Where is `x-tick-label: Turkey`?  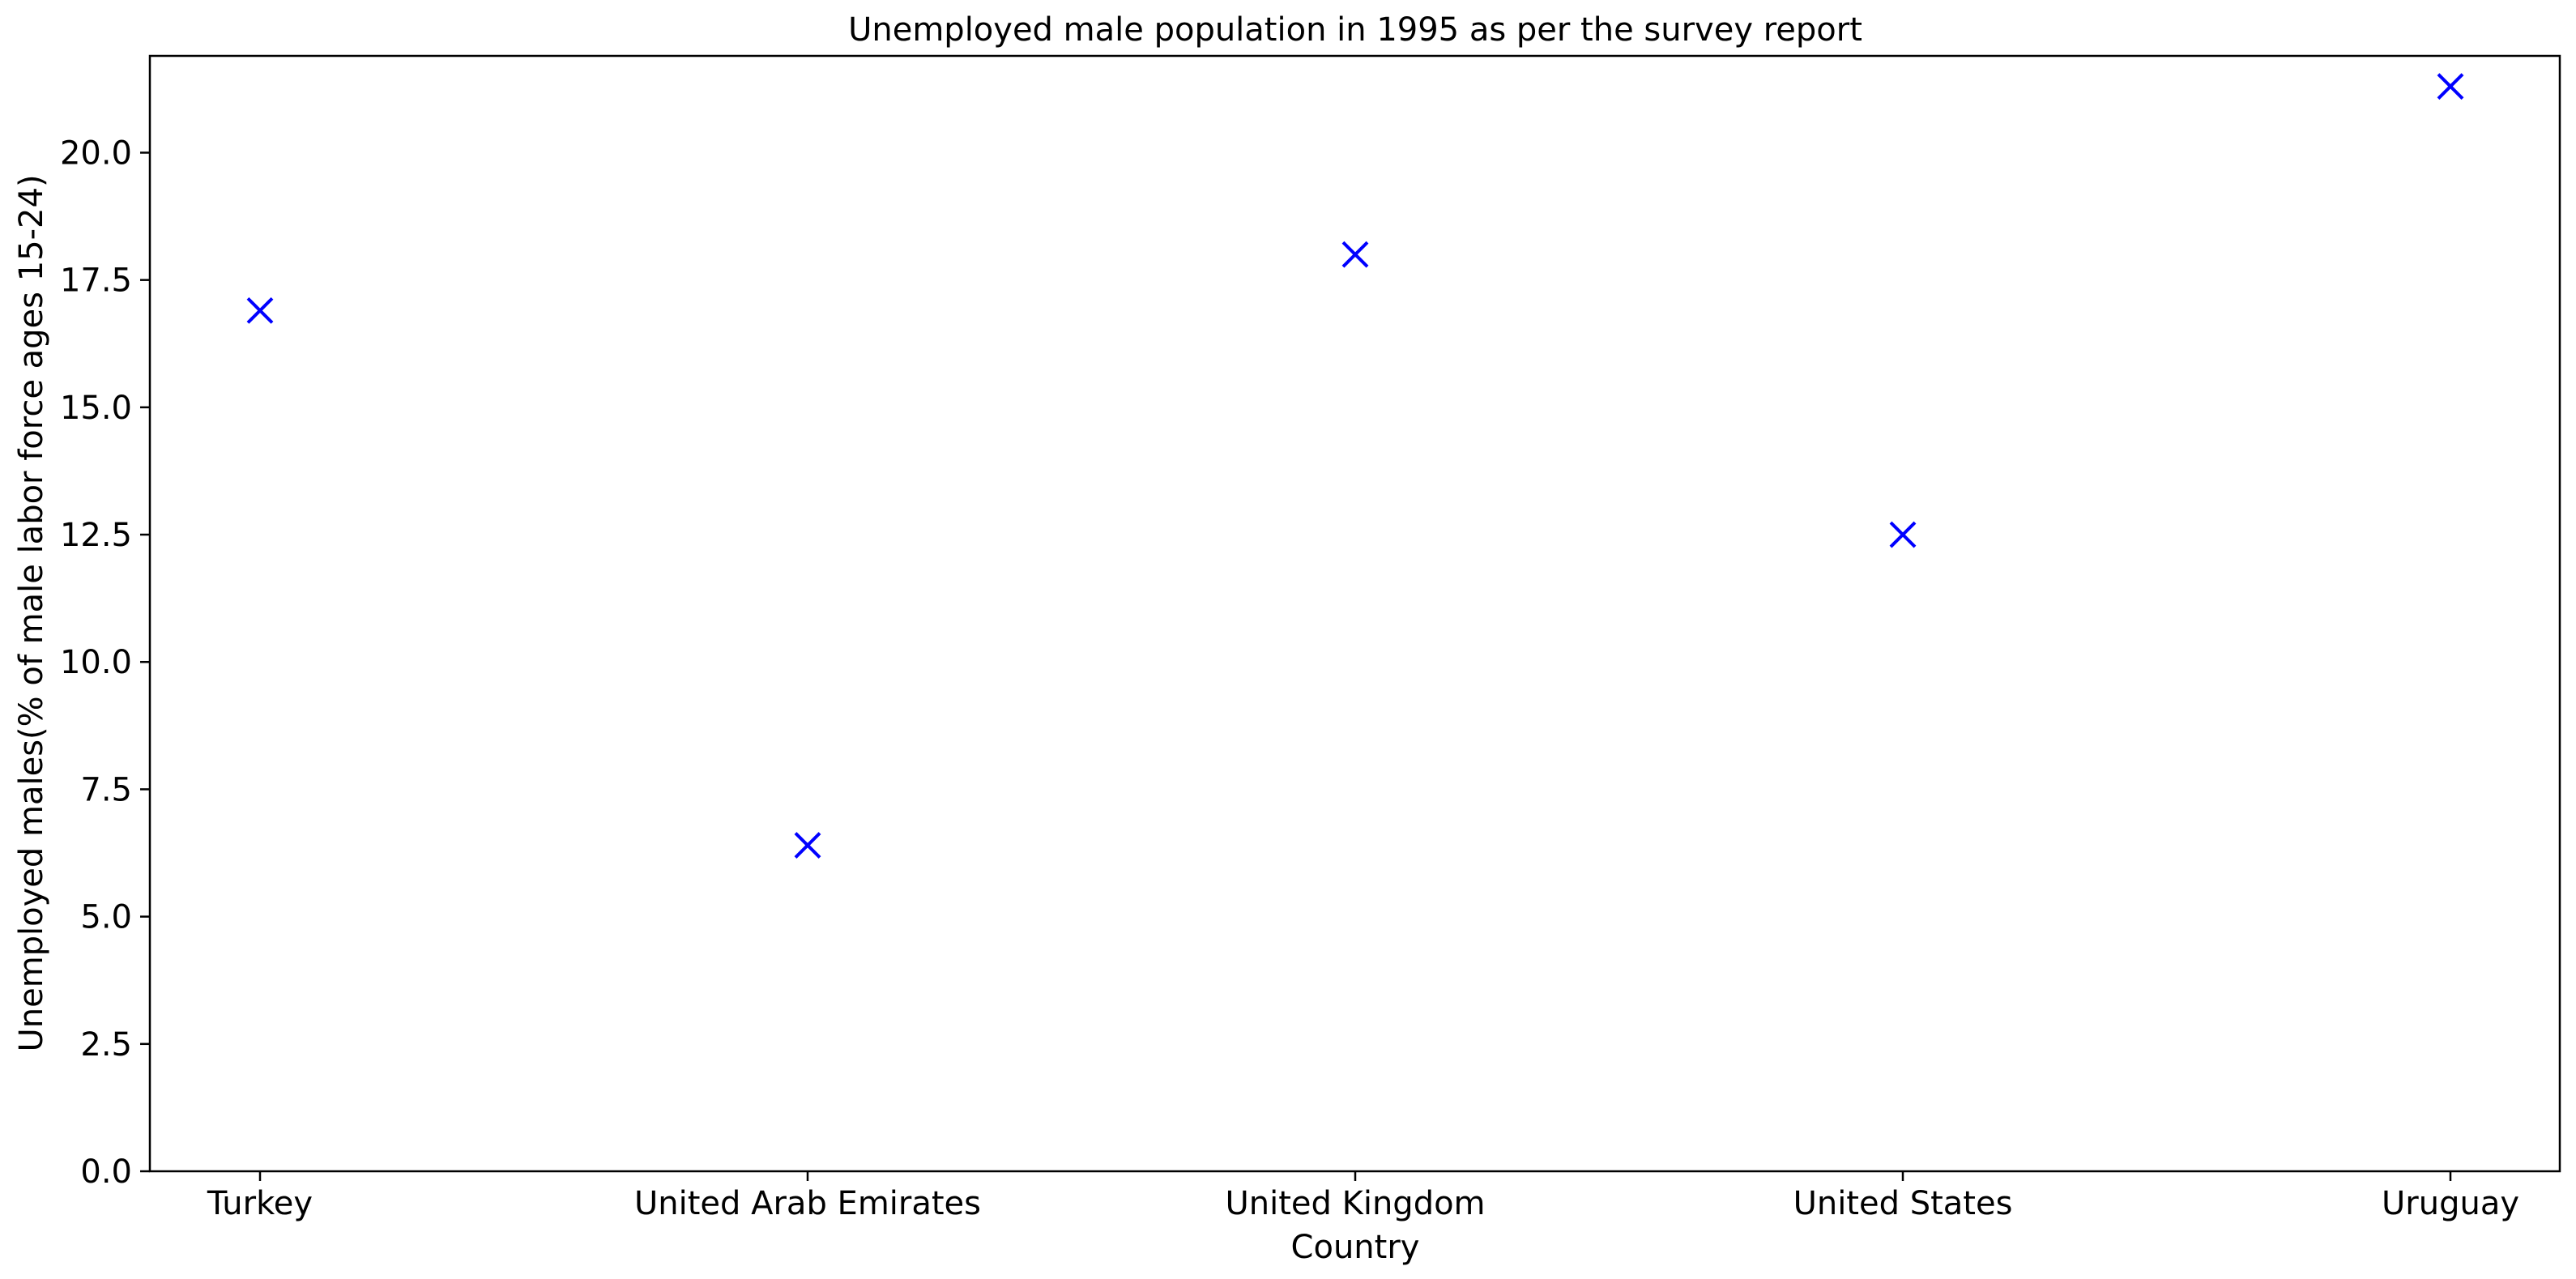
x-tick-label: Turkey is located at coordinates (260, 1203).